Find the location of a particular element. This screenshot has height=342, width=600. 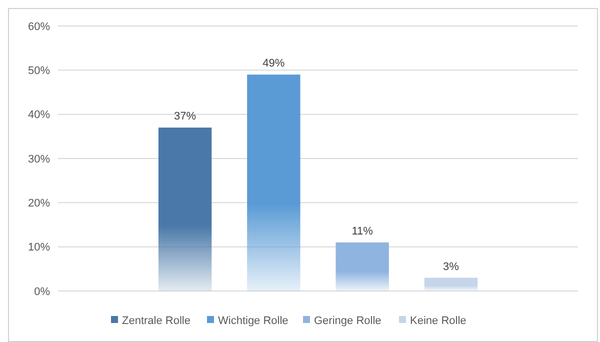

y-tick-label: 10% is located at coordinates (39, 248).